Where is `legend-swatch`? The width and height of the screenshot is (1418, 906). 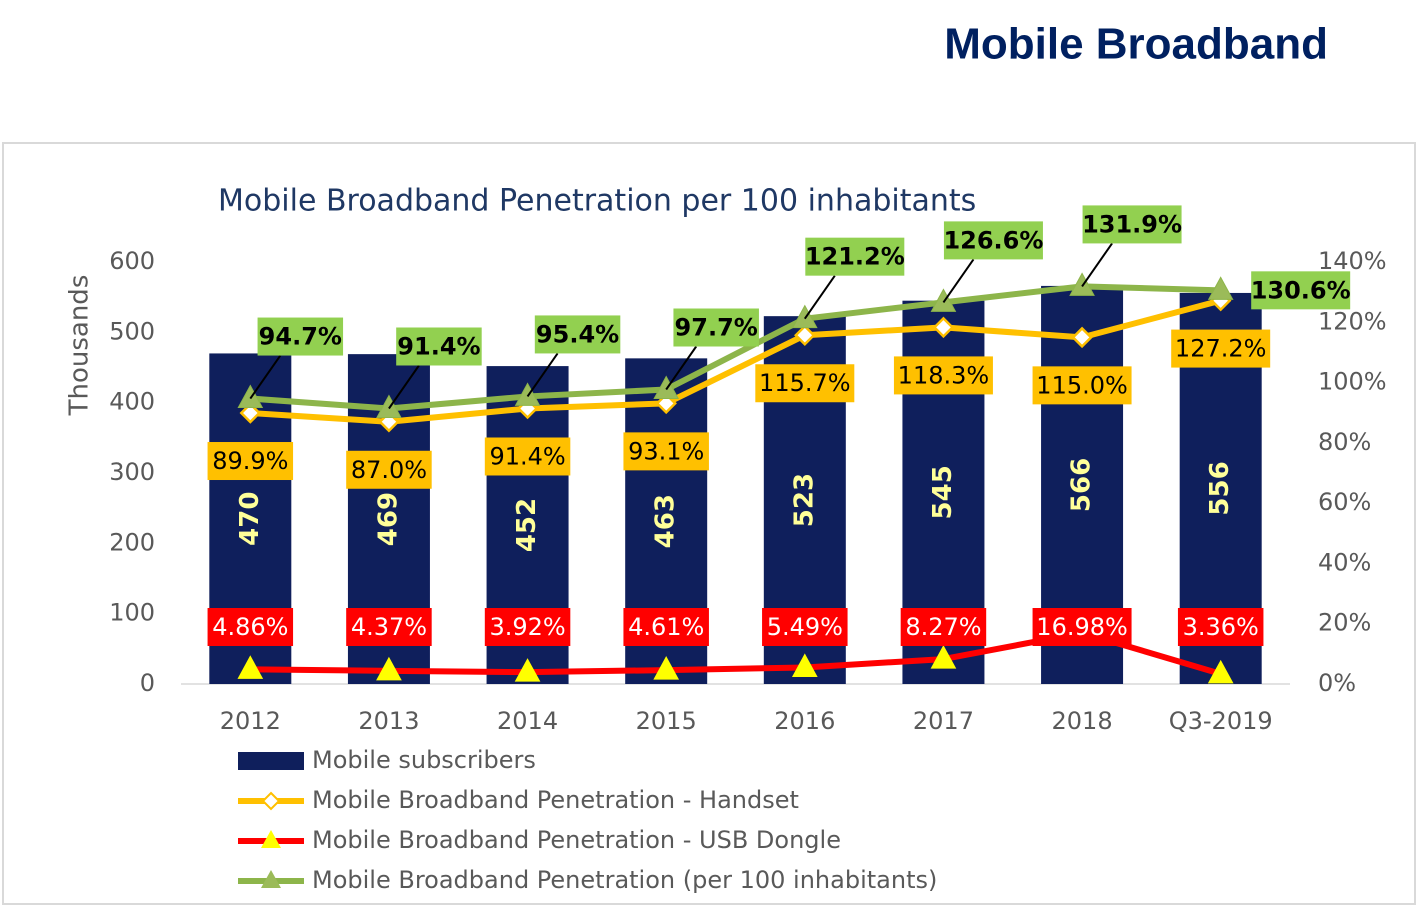 legend-swatch is located at coordinates (271, 761).